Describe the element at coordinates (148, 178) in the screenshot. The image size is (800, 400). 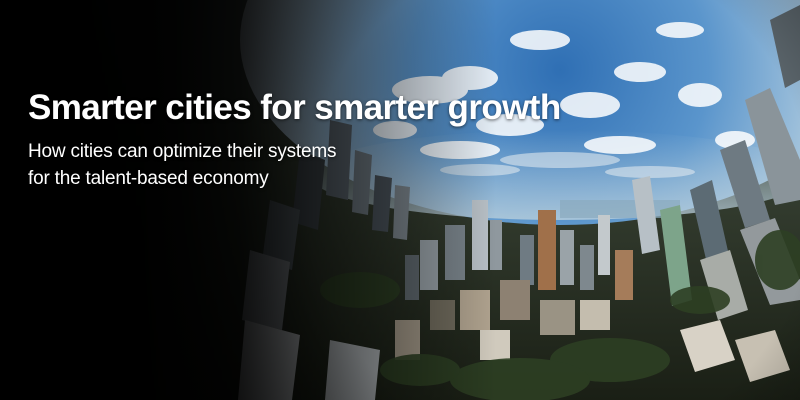
I see `subheadline-line-2: for the talent-based economy` at that location.